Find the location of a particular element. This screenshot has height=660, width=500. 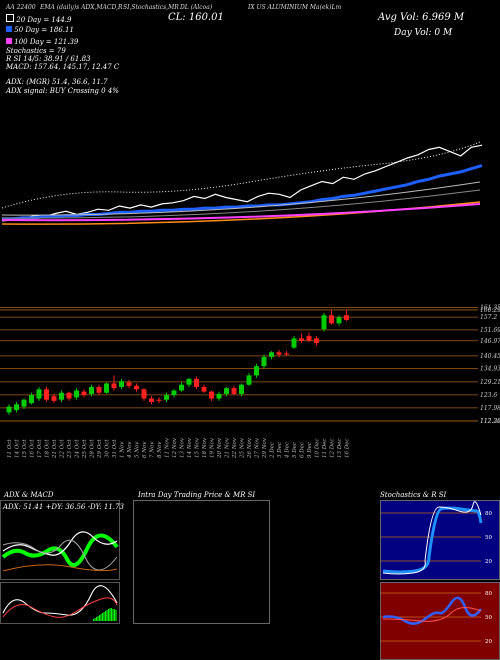

x-date-label: 4 Dec is located at coordinates (288, 450).